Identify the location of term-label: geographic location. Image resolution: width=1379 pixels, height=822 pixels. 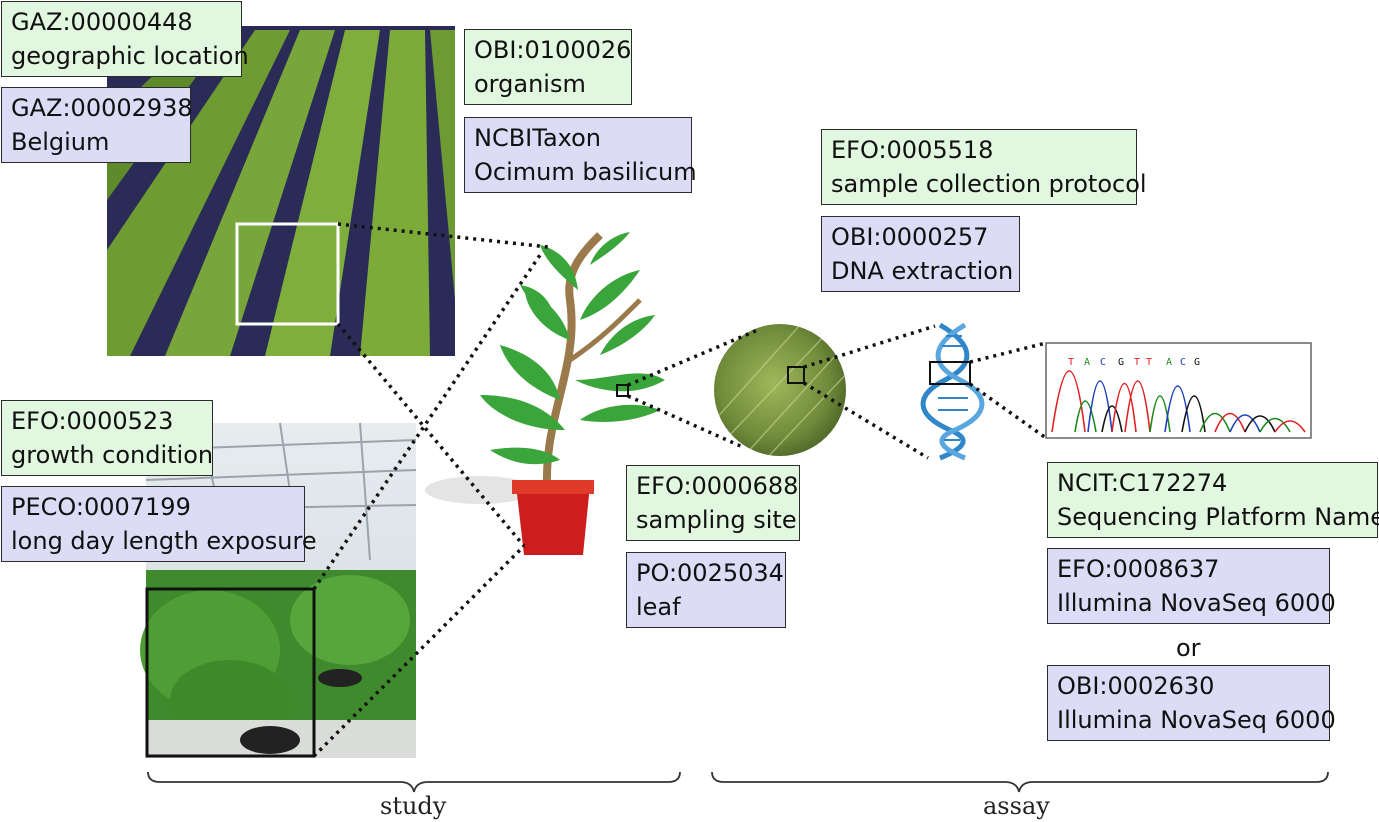
(130, 56).